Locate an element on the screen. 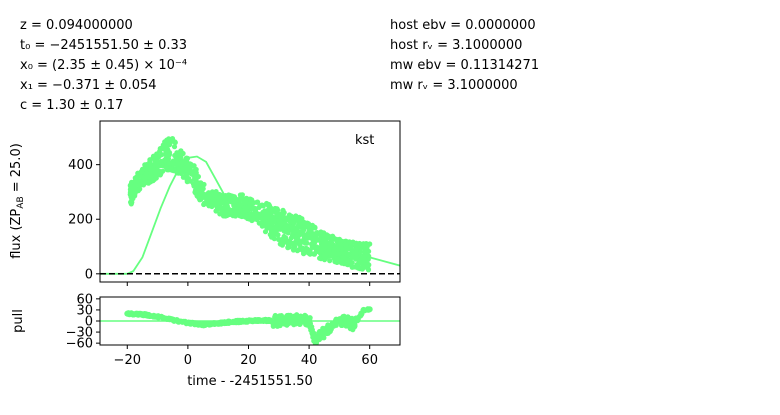 This screenshot has height=415, width=780. flux-ytick-label: 400 is located at coordinates (80, 165).